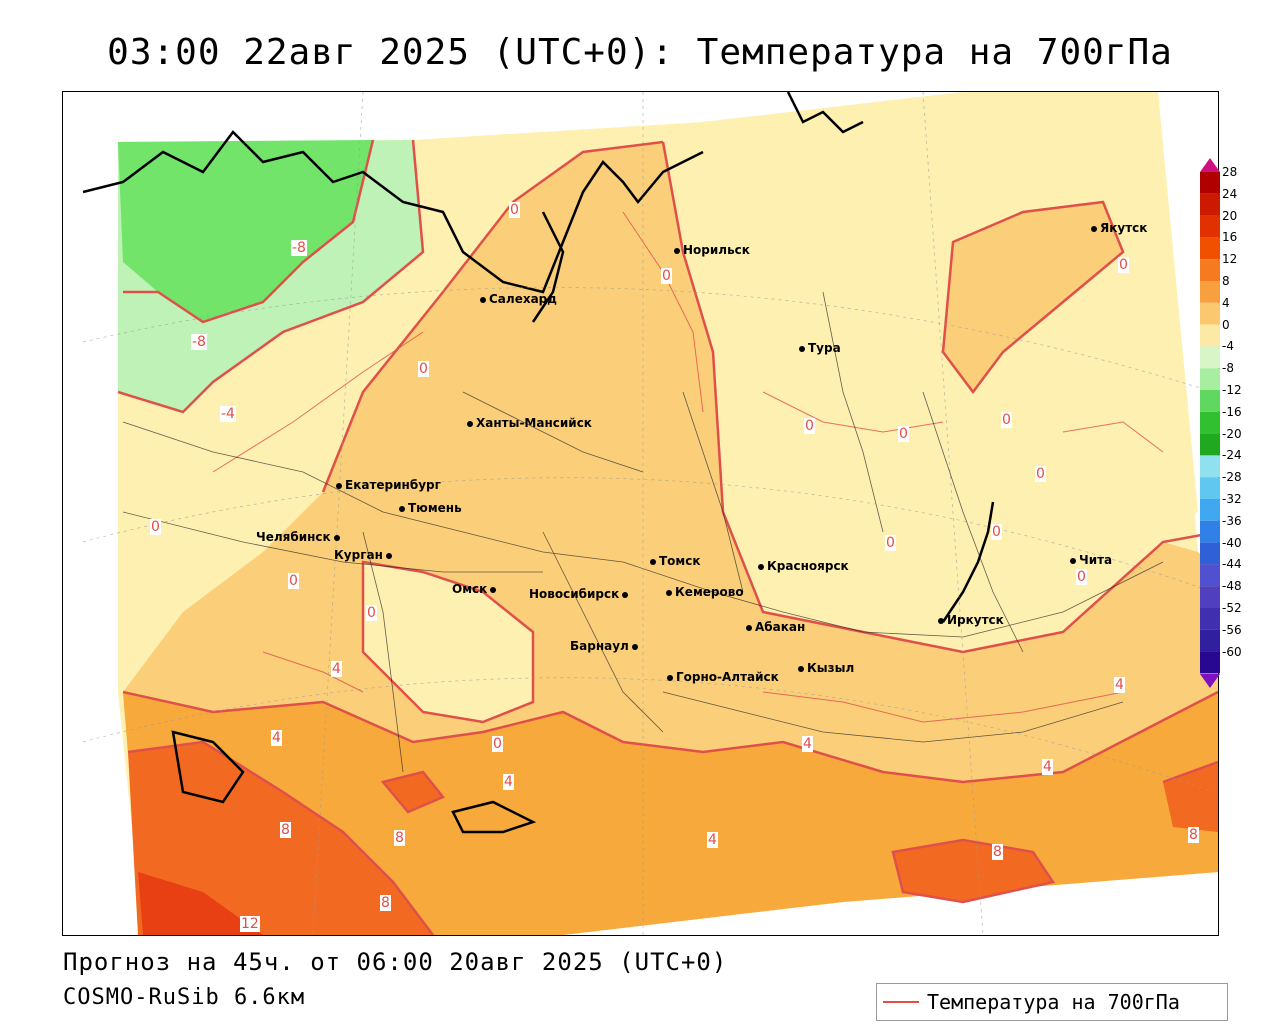 The width and height of the screenshot is (1280, 1024). I want to click on city-chelyabinsk: Челябинск, so click(299, 537).